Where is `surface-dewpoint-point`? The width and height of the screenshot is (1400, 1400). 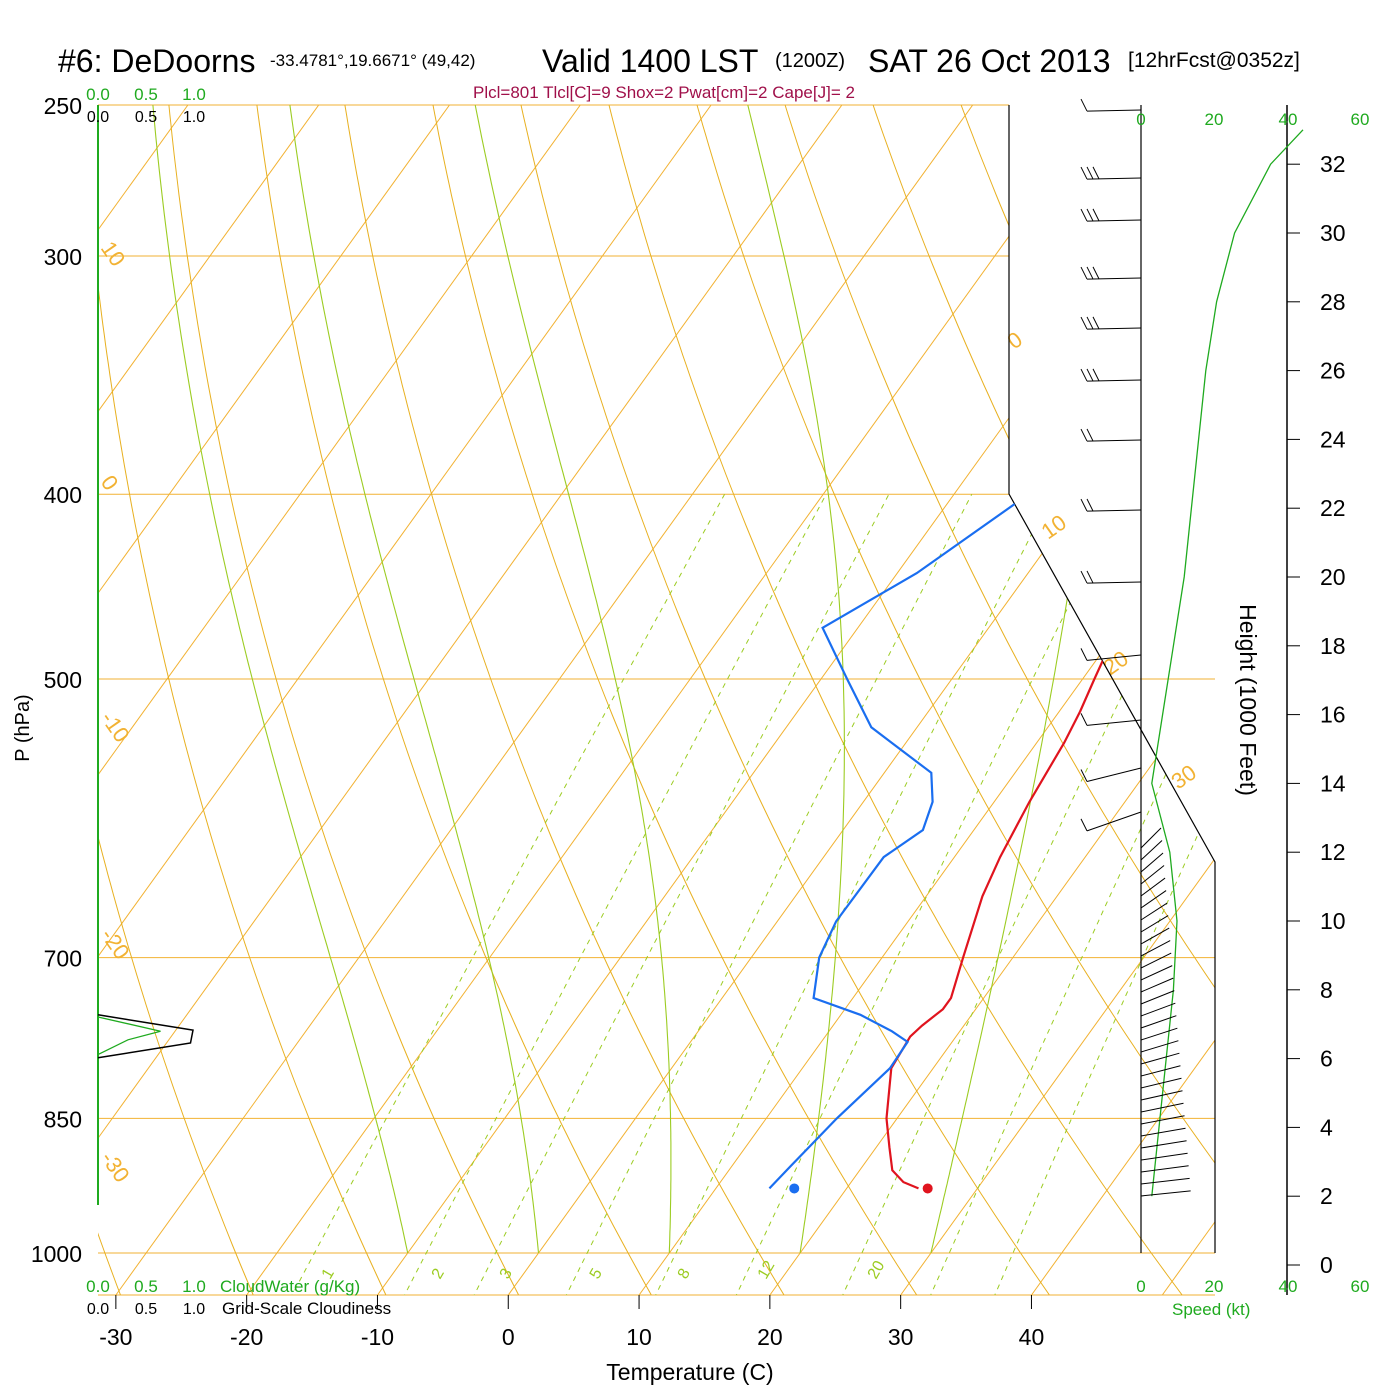 surface-dewpoint-point is located at coordinates (794, 1188).